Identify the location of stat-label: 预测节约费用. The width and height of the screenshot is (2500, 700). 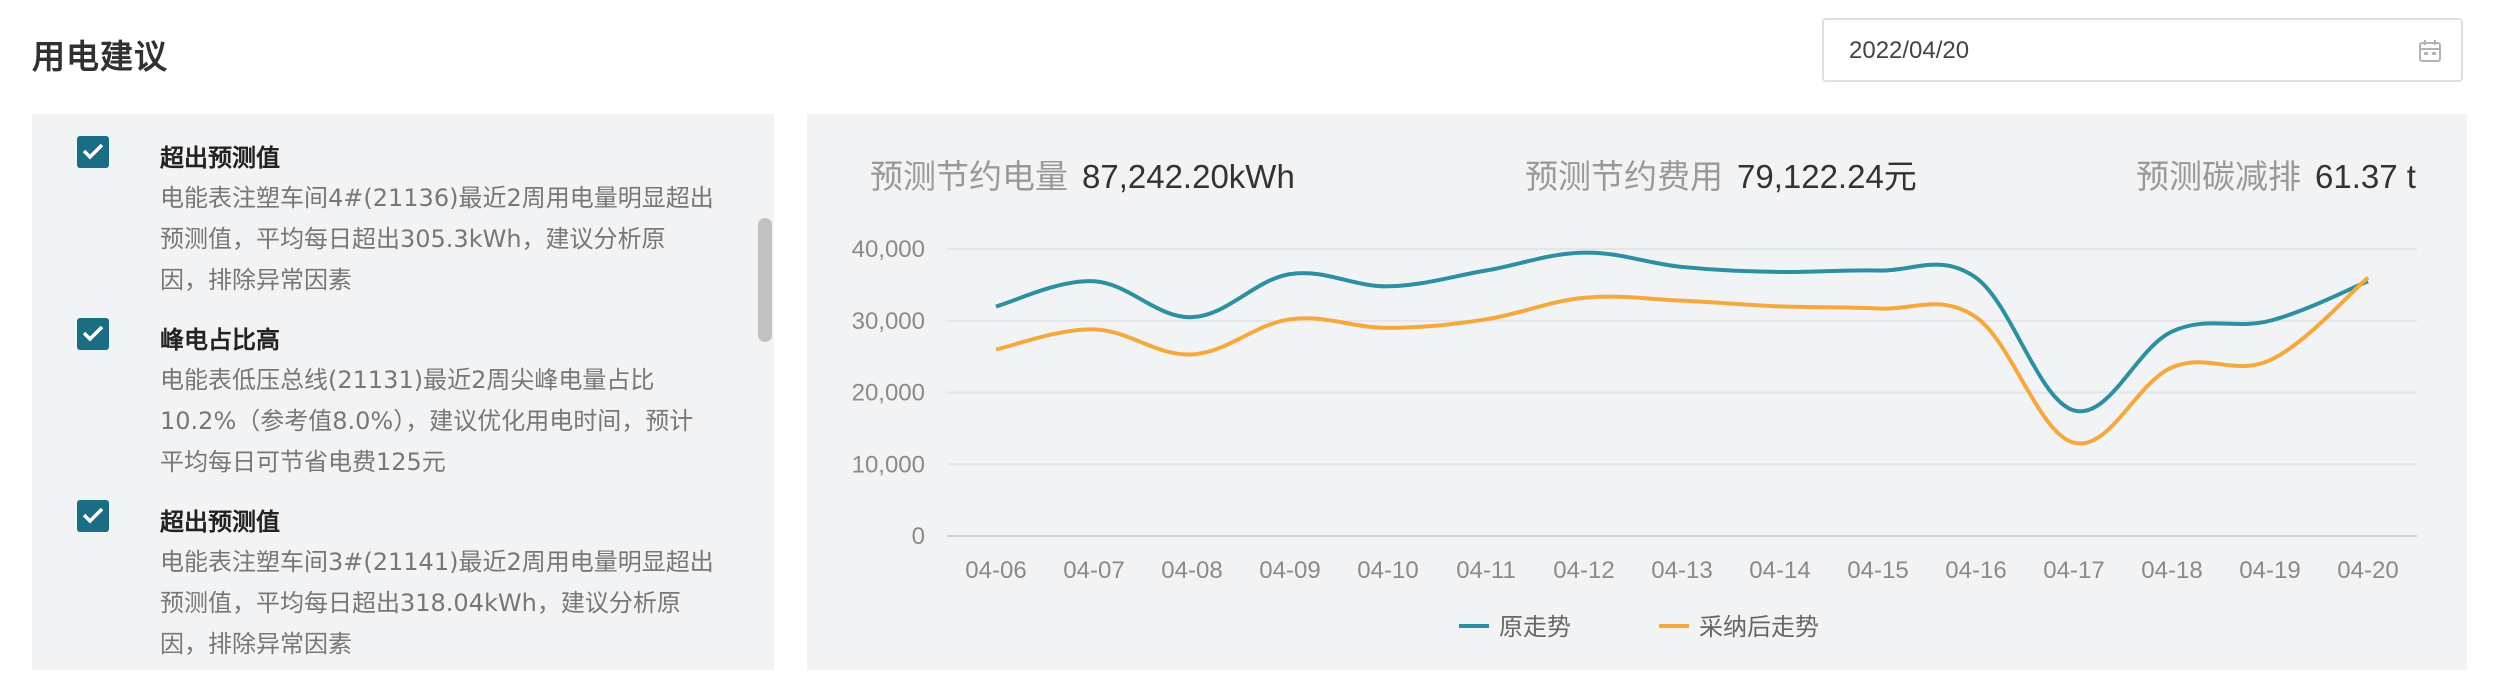
(1624, 176).